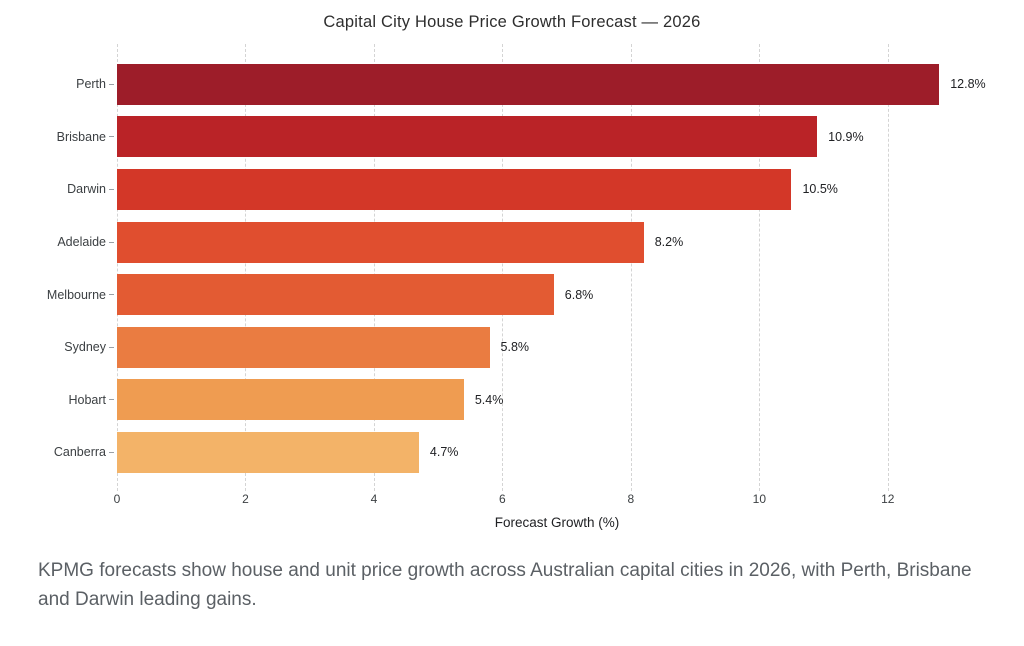  Describe the element at coordinates (303, 347) in the screenshot. I see `bar-sydney` at that location.